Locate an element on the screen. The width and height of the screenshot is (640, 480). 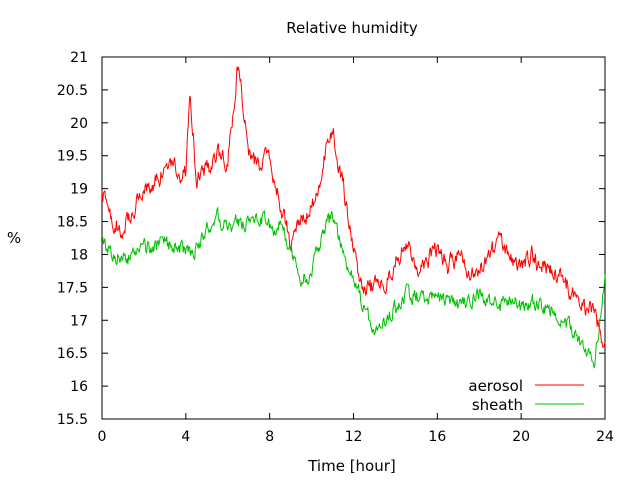
y-tick-label: 16.5 is located at coordinates (72, 354).